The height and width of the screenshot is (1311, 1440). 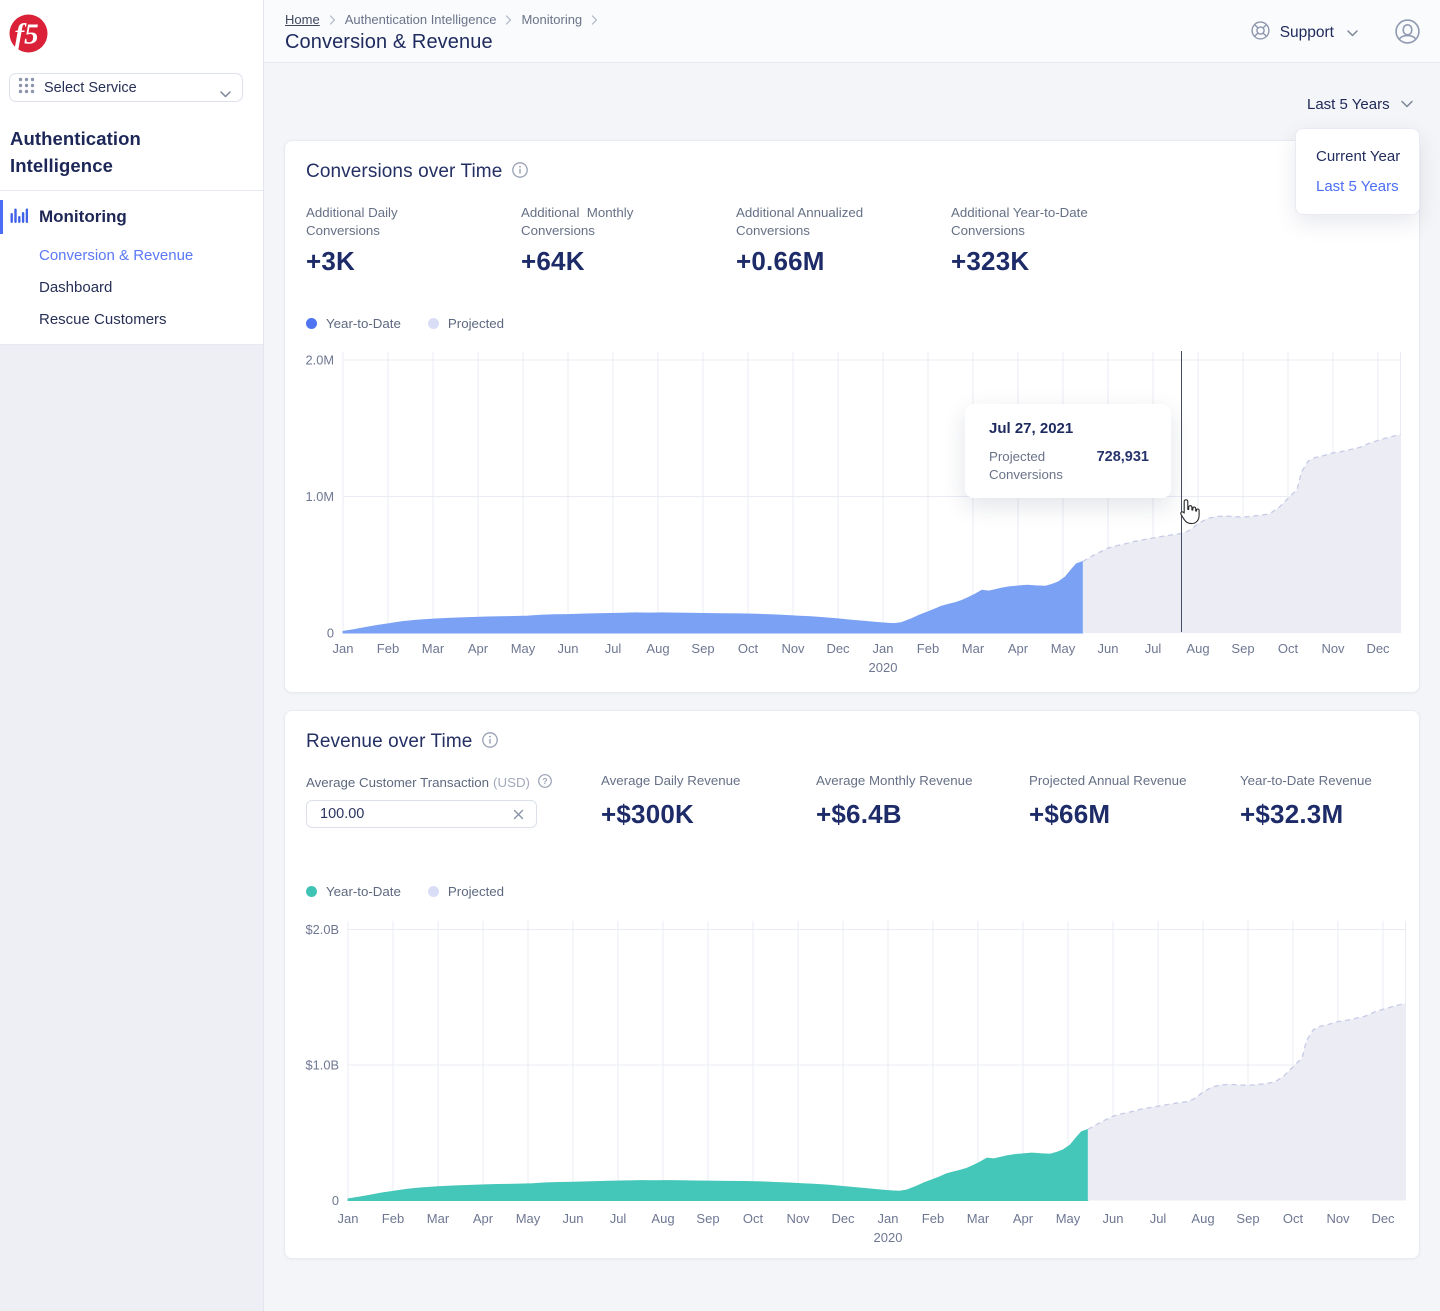 I want to click on stat-value: +0.66M, so click(x=780, y=261).